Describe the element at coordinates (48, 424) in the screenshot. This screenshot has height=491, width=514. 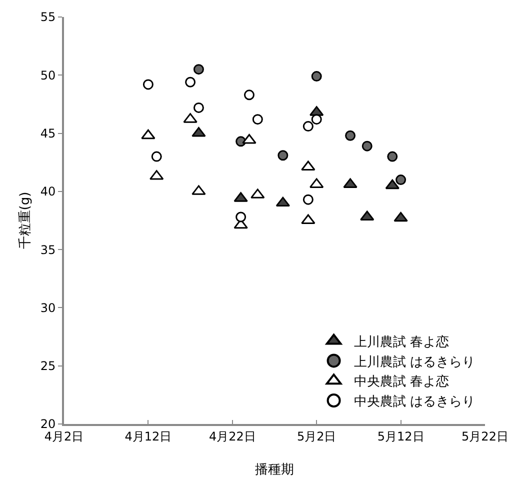
I see `y-tick-label: 20` at that location.